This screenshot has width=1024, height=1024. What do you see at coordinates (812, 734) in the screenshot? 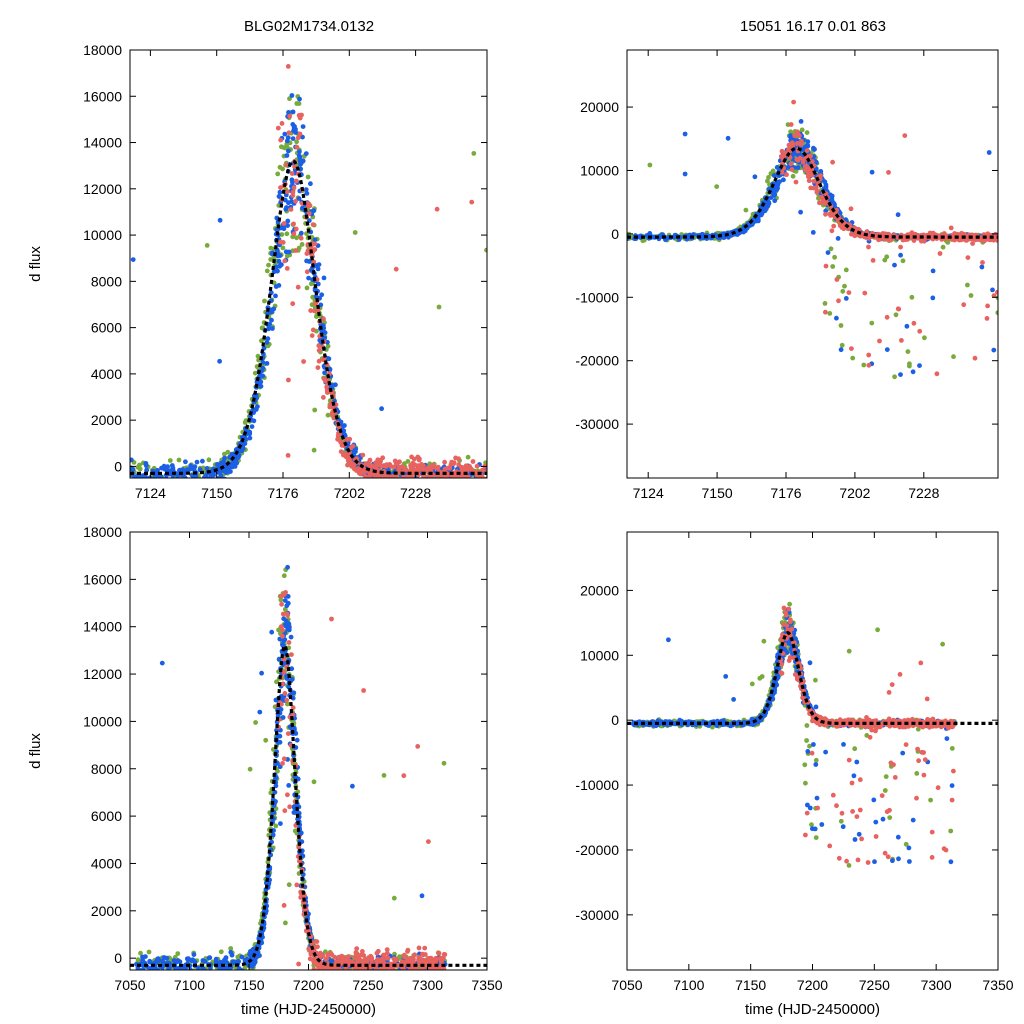
I see `plot-area` at bounding box center [812, 734].